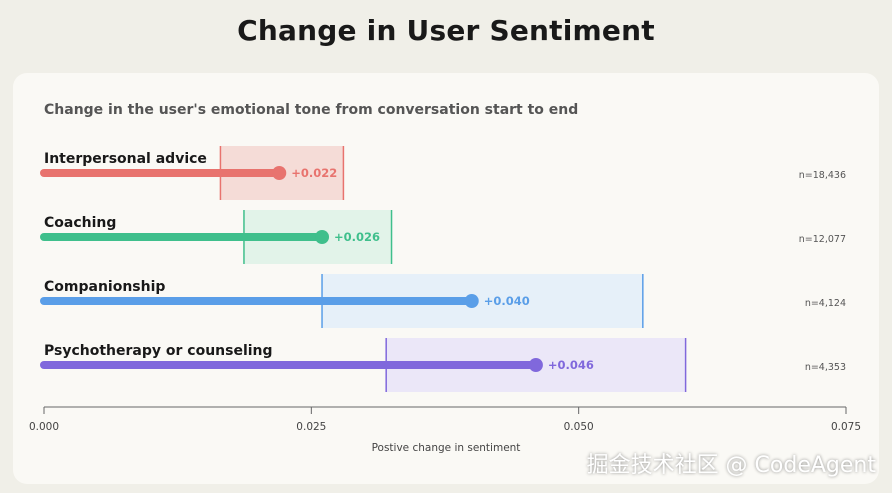  What do you see at coordinates (446, 30) in the screenshot?
I see `page-title: Change in User Sentiment` at bounding box center [446, 30].